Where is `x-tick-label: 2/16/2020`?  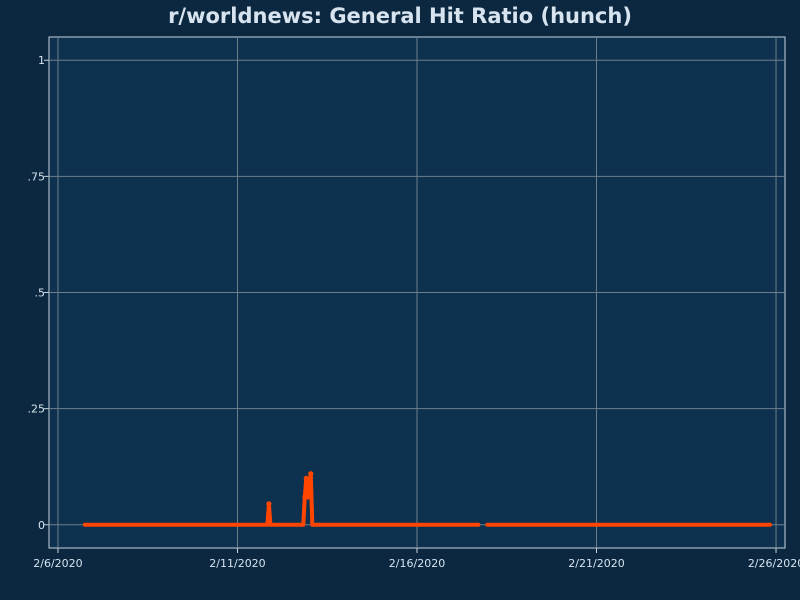 x-tick-label: 2/16/2020 is located at coordinates (417, 563).